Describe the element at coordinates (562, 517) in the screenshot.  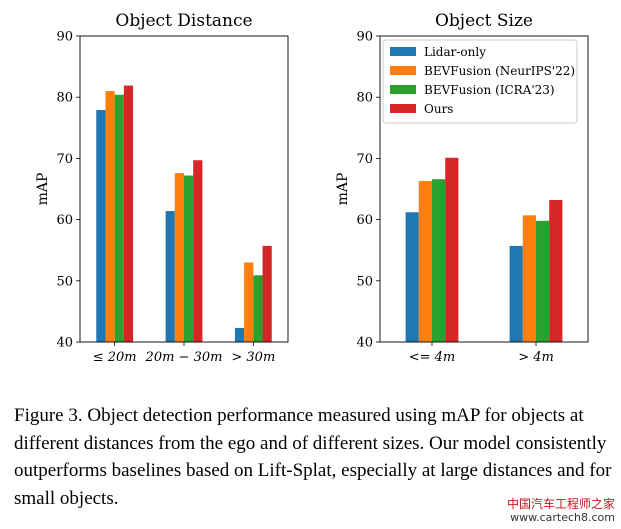
I see `watermark-url: www.cartech8.com` at that location.